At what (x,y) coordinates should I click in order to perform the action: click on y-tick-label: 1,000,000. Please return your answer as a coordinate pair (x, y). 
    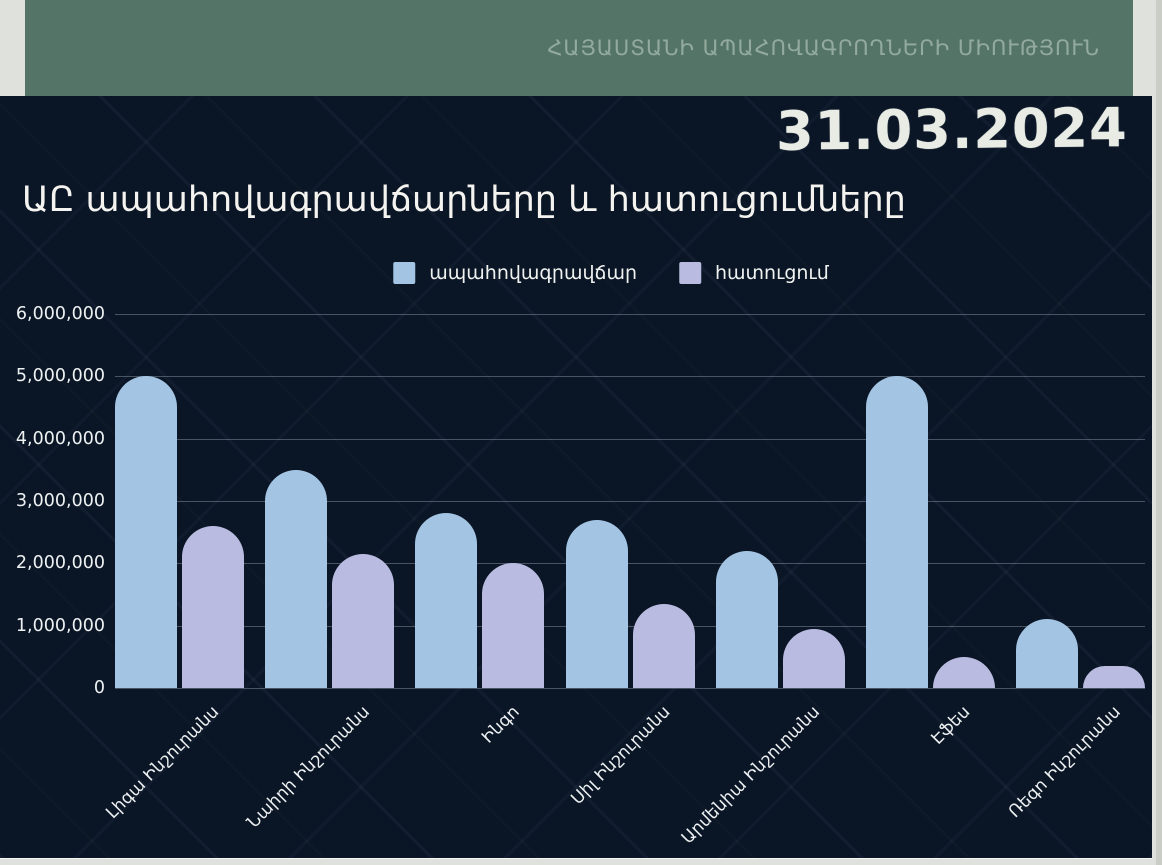
    Looking at the image, I should click on (60, 625).